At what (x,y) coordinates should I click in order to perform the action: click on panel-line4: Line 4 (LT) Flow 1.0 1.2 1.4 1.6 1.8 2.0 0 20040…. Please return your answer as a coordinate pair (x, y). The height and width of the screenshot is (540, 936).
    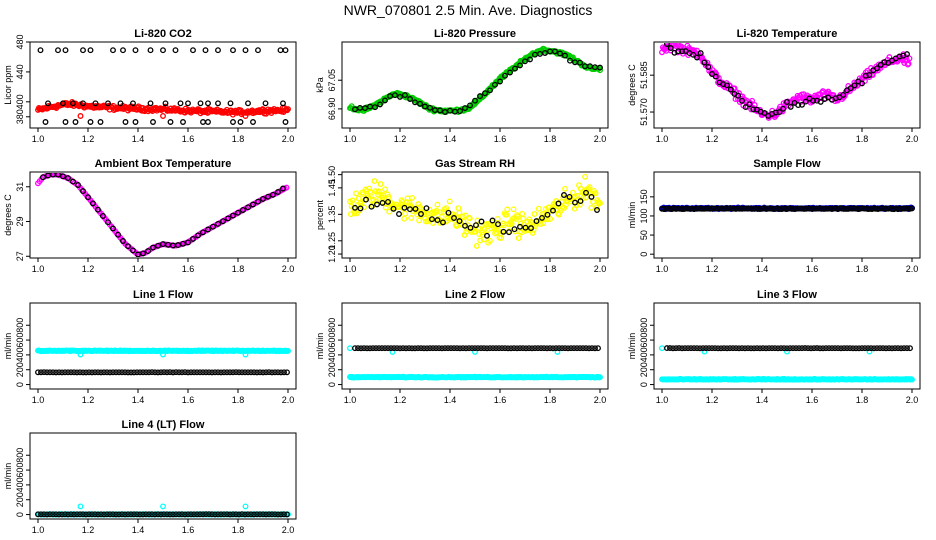
    Looking at the image, I should click on (150, 477).